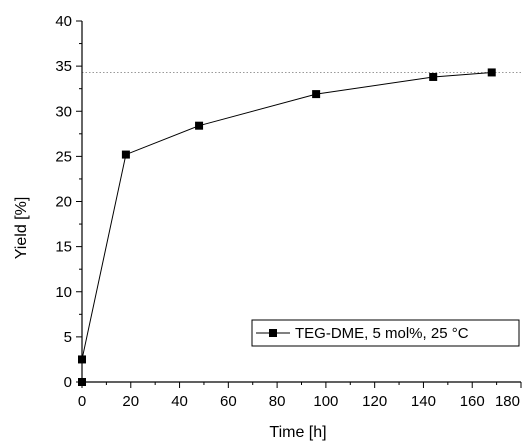 This screenshot has width=522, height=441. I want to click on x-tick-label: 0, so click(82, 401).